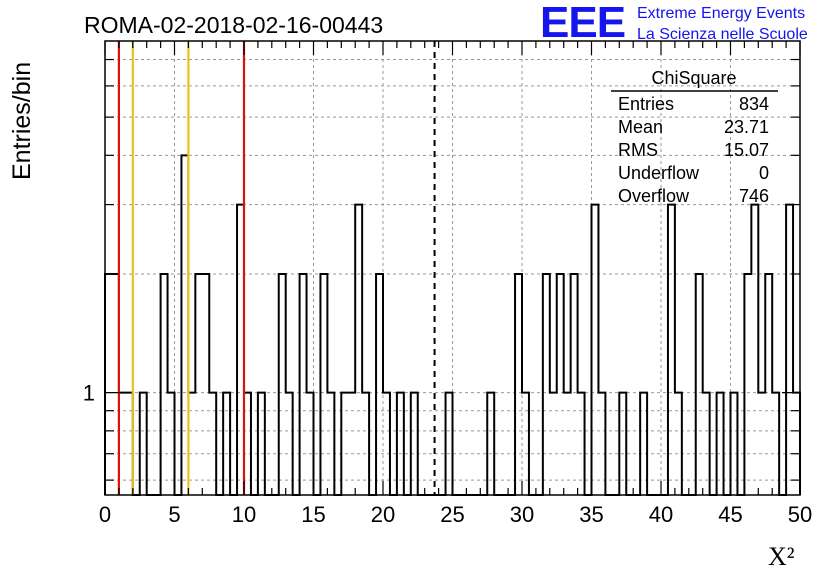 This screenshot has height=572, width=836. Describe the element at coordinates (754, 104) in the screenshot. I see `stats-value: 834` at that location.